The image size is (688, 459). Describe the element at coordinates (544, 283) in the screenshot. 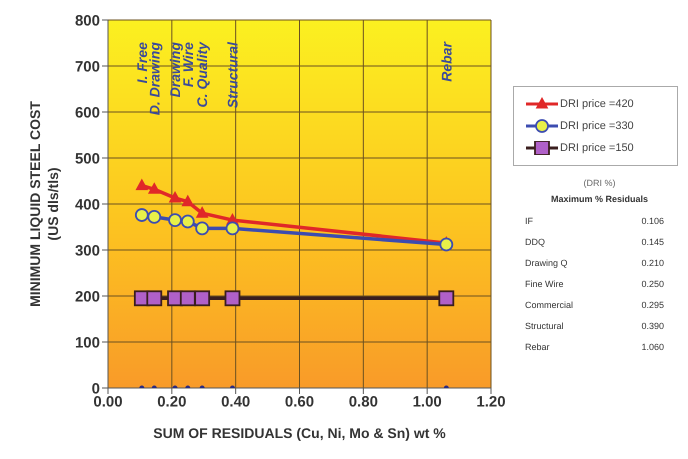

I see `text: Fine Wire` at that location.